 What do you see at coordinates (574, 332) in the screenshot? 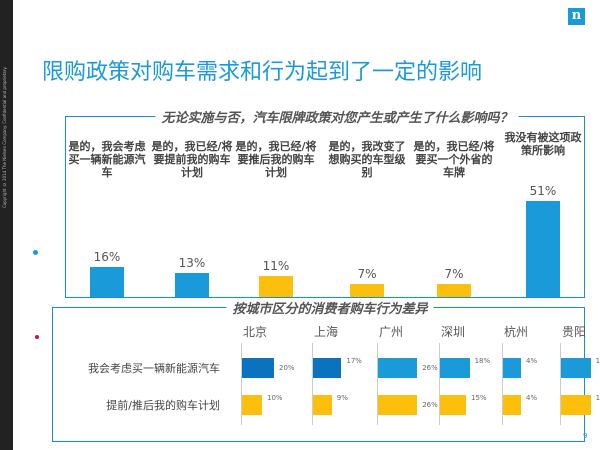
I see `city-label: 贵阳` at bounding box center [574, 332].